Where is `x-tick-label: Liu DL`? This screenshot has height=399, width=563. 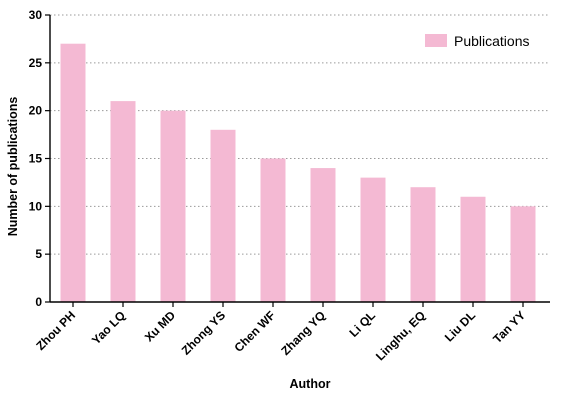 x-tick-label: Liu DL is located at coordinates (460, 326).